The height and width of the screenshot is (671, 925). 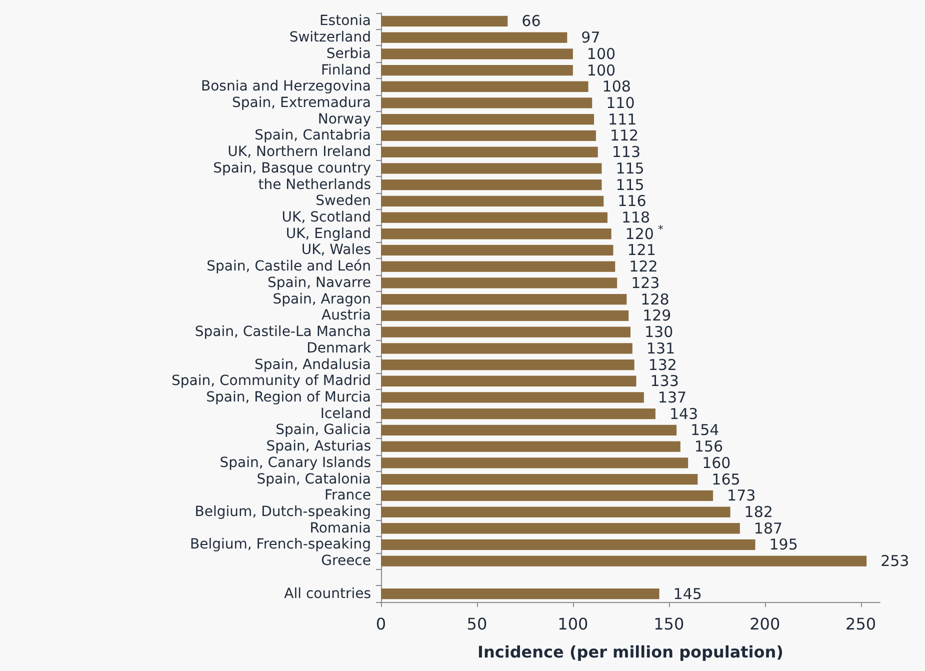 What do you see at coordinates (327, 594) in the screenshot?
I see `y-tick-label: All countries` at bounding box center [327, 594].